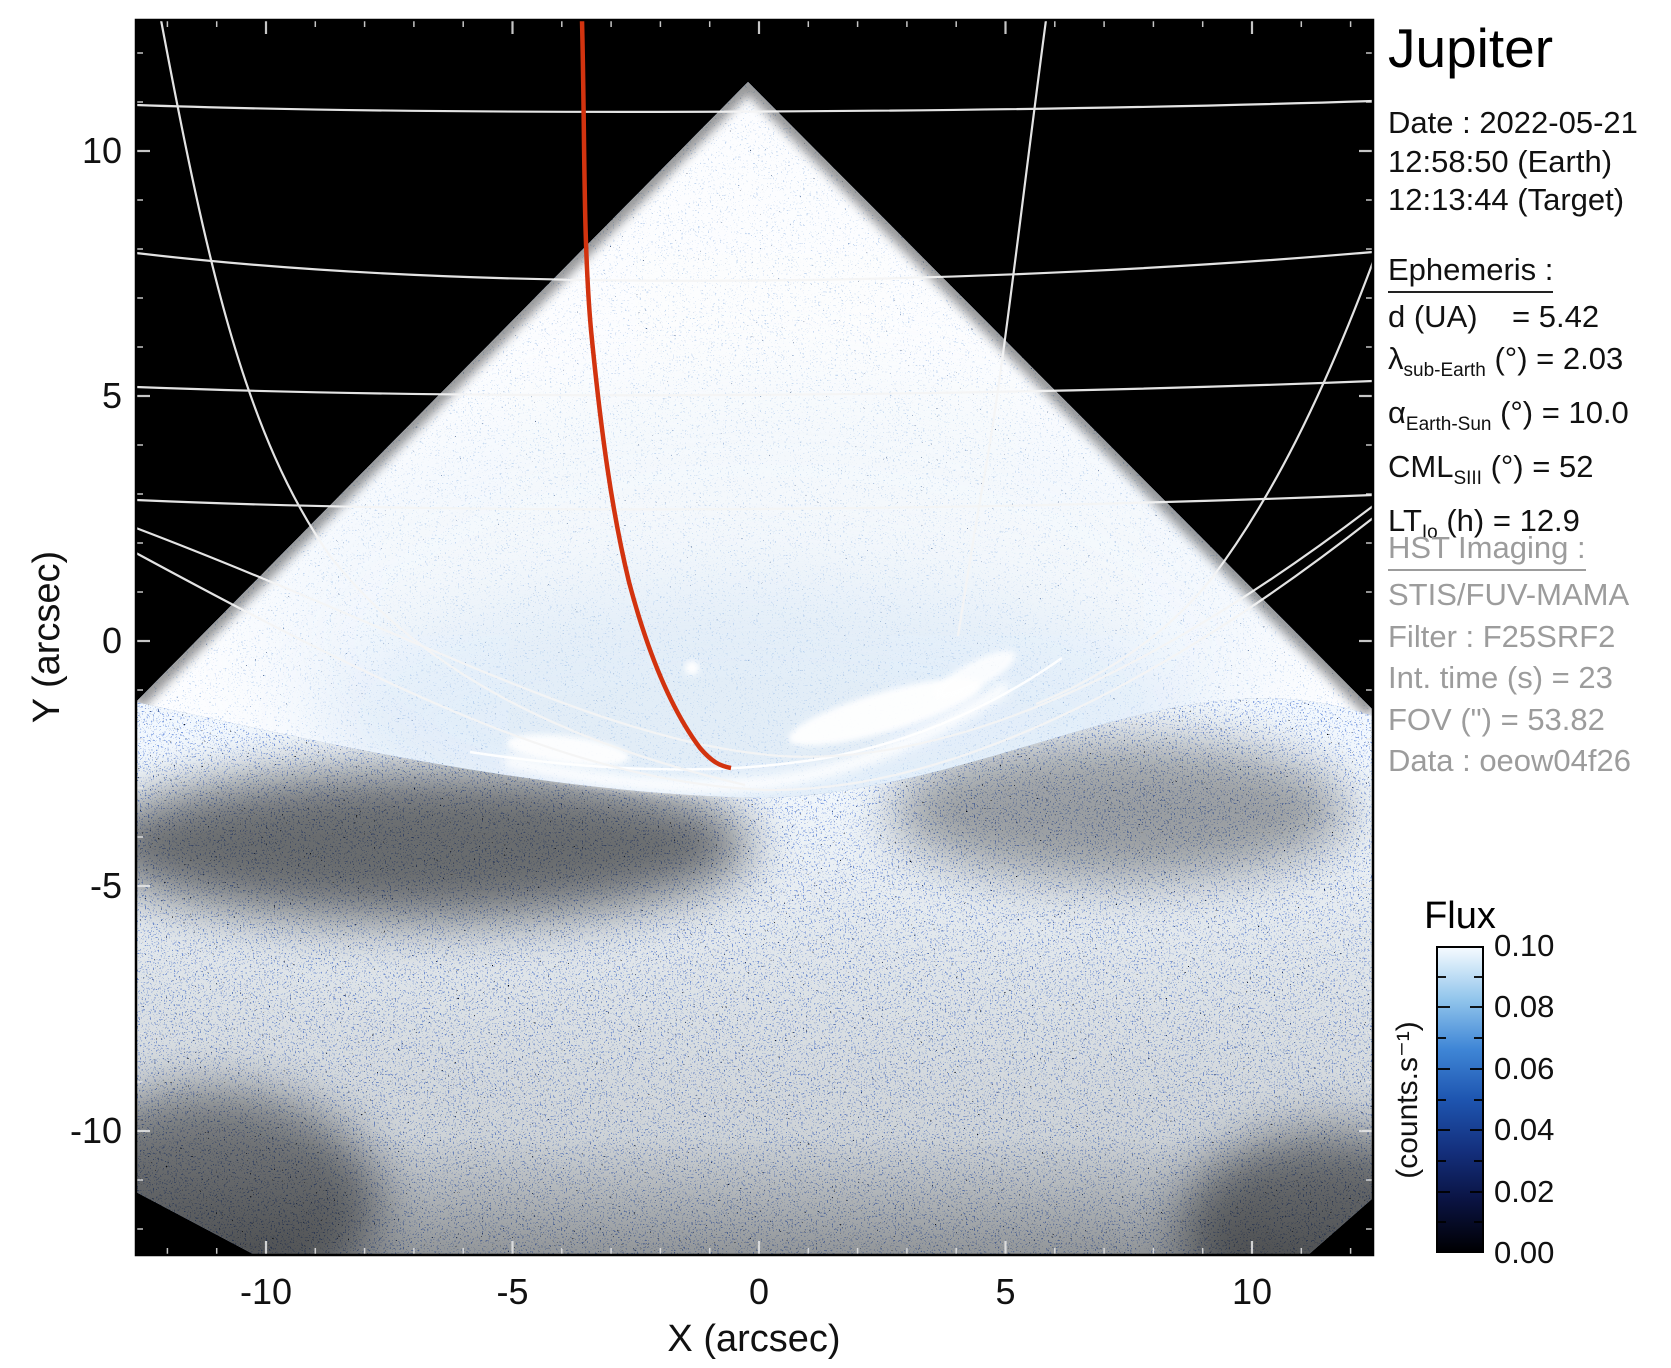 This screenshot has height=1368, width=1671. Describe the element at coordinates (1494, 316) in the screenshot. I see `ephemeris-line: d (UA) = 5.42` at that location.